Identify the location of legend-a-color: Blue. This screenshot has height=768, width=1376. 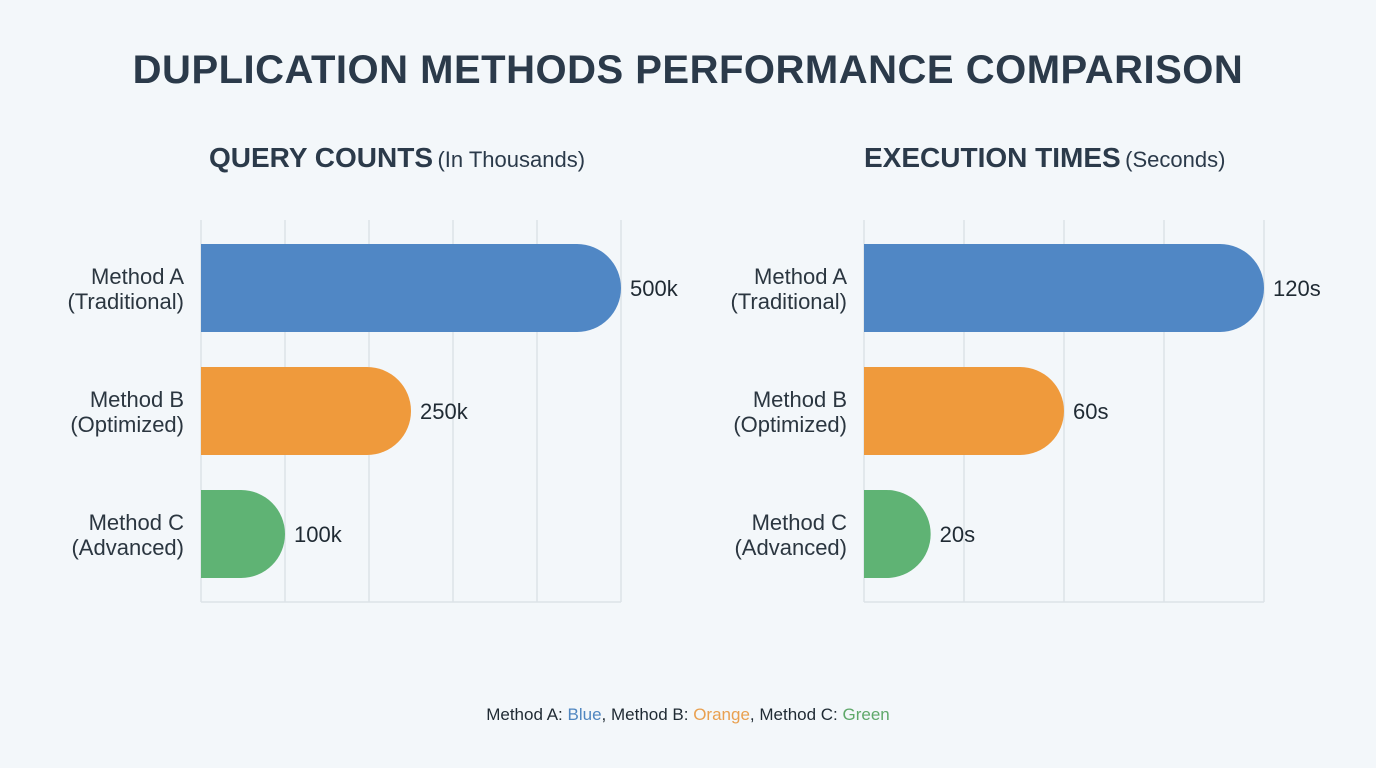
(584, 714).